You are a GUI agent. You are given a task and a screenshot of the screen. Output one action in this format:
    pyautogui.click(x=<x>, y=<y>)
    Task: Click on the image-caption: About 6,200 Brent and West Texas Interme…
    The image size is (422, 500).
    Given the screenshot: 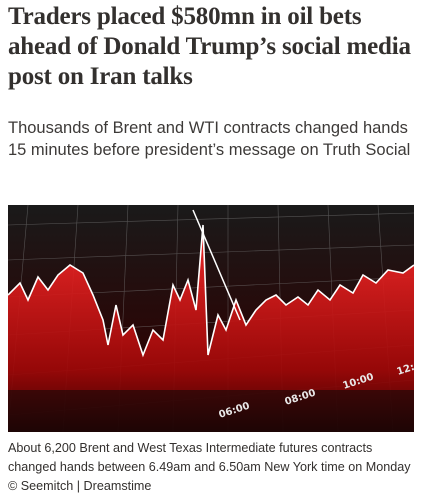 What is the action you would take?
    pyautogui.click(x=209, y=467)
    